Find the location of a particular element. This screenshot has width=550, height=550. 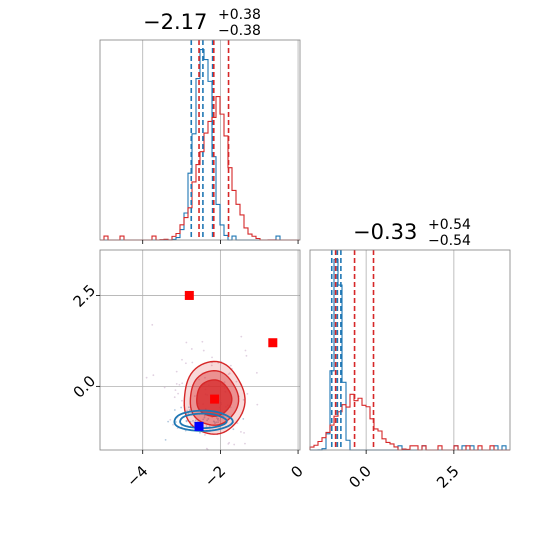

marginal-x-series-blue-histogram is located at coordinates (200, 144).